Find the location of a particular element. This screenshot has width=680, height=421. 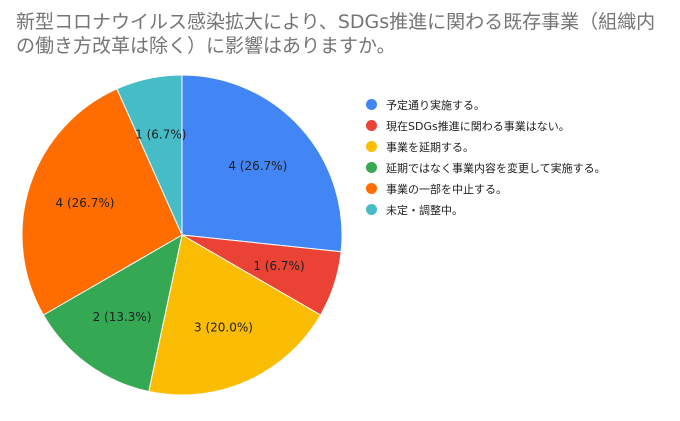

slice-label-1: 4 (26.7%) is located at coordinates (257, 166).